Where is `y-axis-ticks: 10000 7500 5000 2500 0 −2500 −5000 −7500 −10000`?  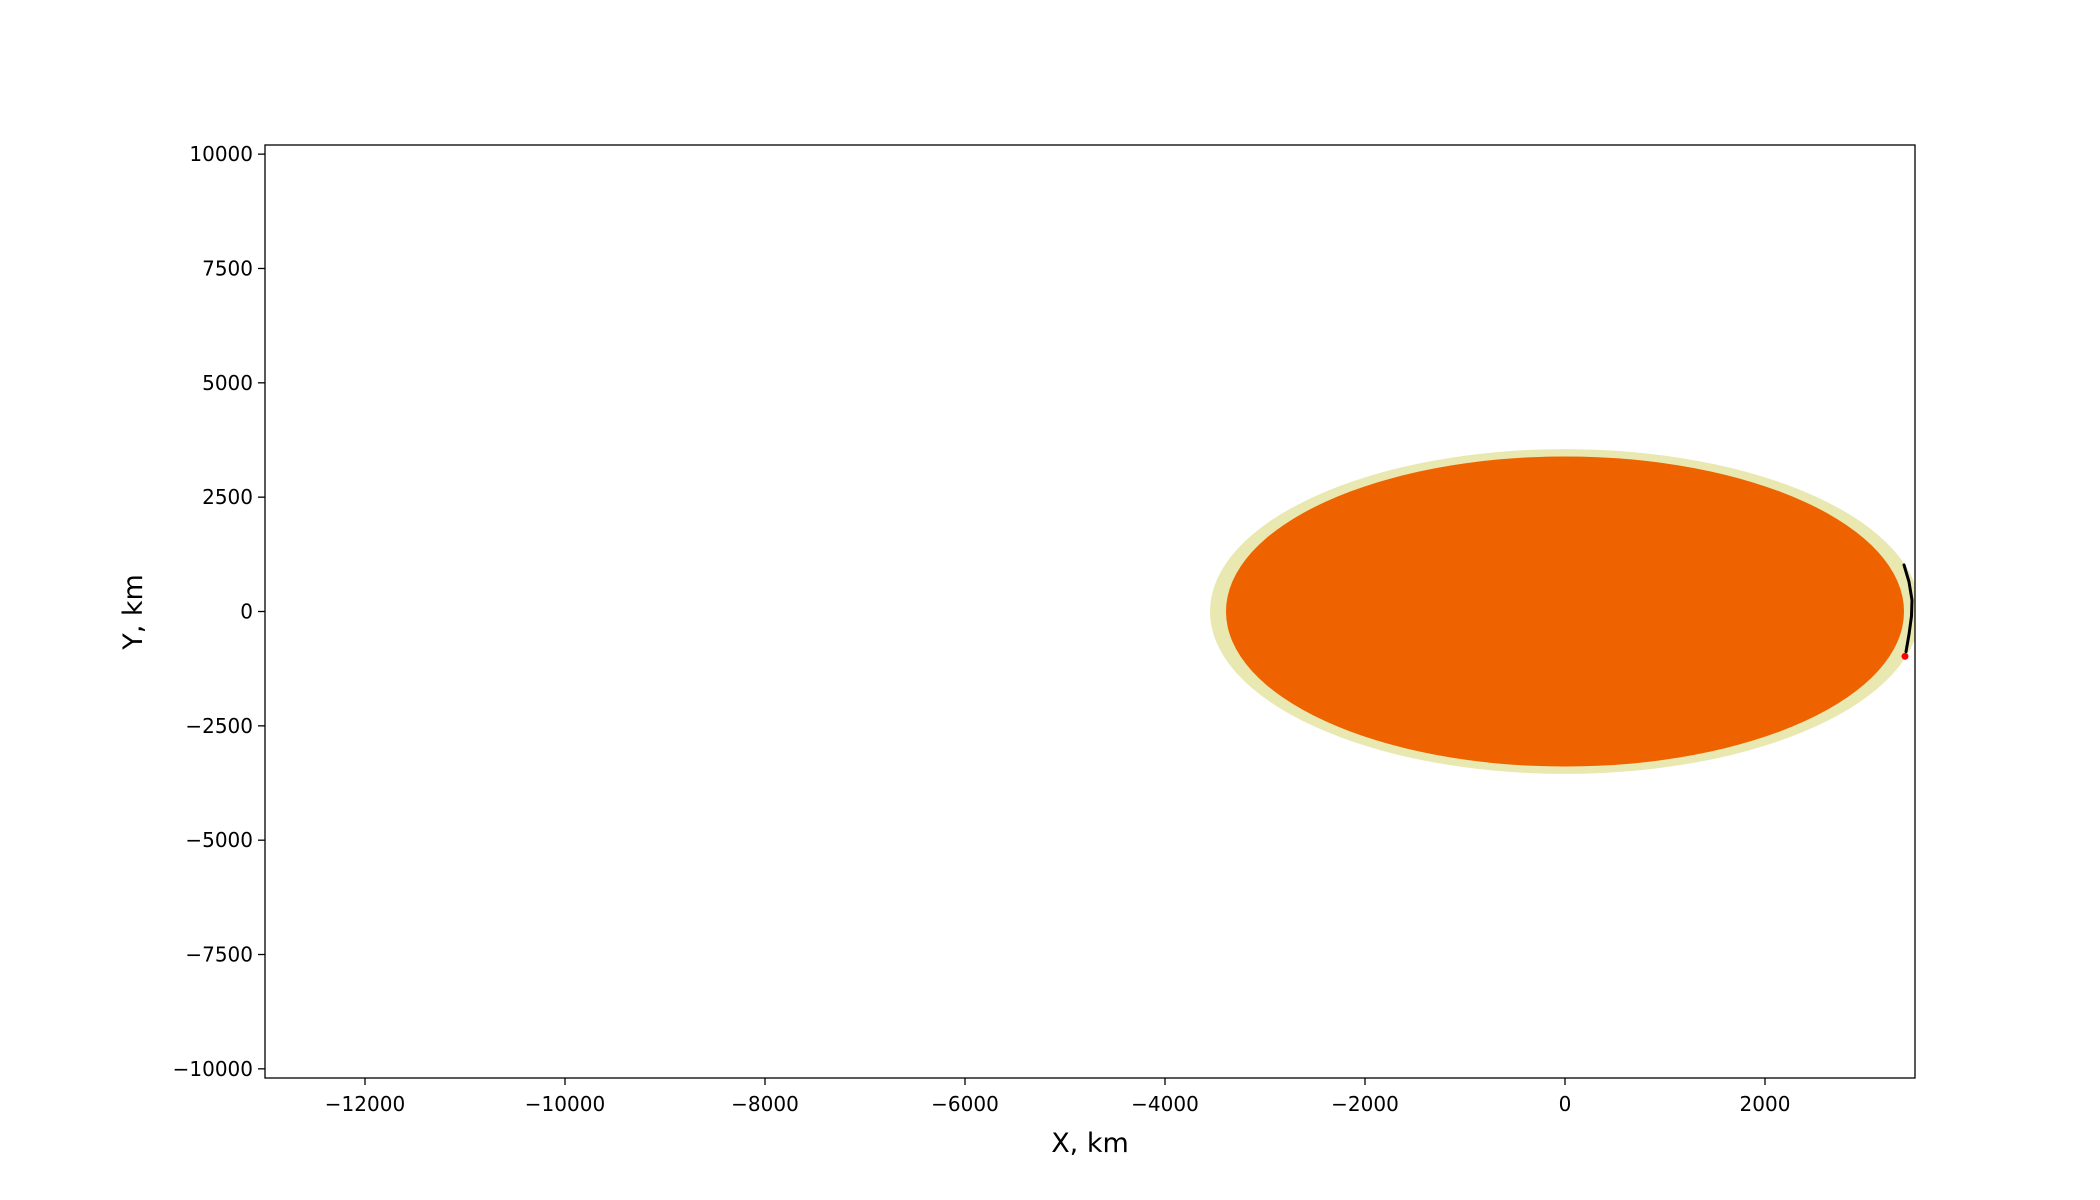 y-axis-ticks: 10000 7500 5000 2500 0 −2500 −5000 −7500 −10000 is located at coordinates (219, 611).